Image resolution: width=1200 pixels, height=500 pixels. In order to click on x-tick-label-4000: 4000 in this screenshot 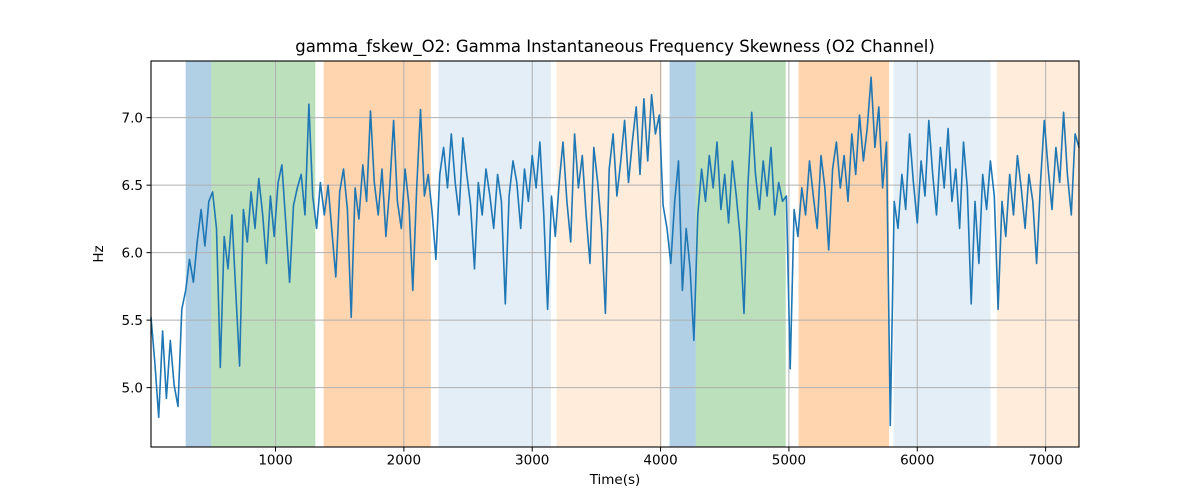, I will do `click(660, 461)`.